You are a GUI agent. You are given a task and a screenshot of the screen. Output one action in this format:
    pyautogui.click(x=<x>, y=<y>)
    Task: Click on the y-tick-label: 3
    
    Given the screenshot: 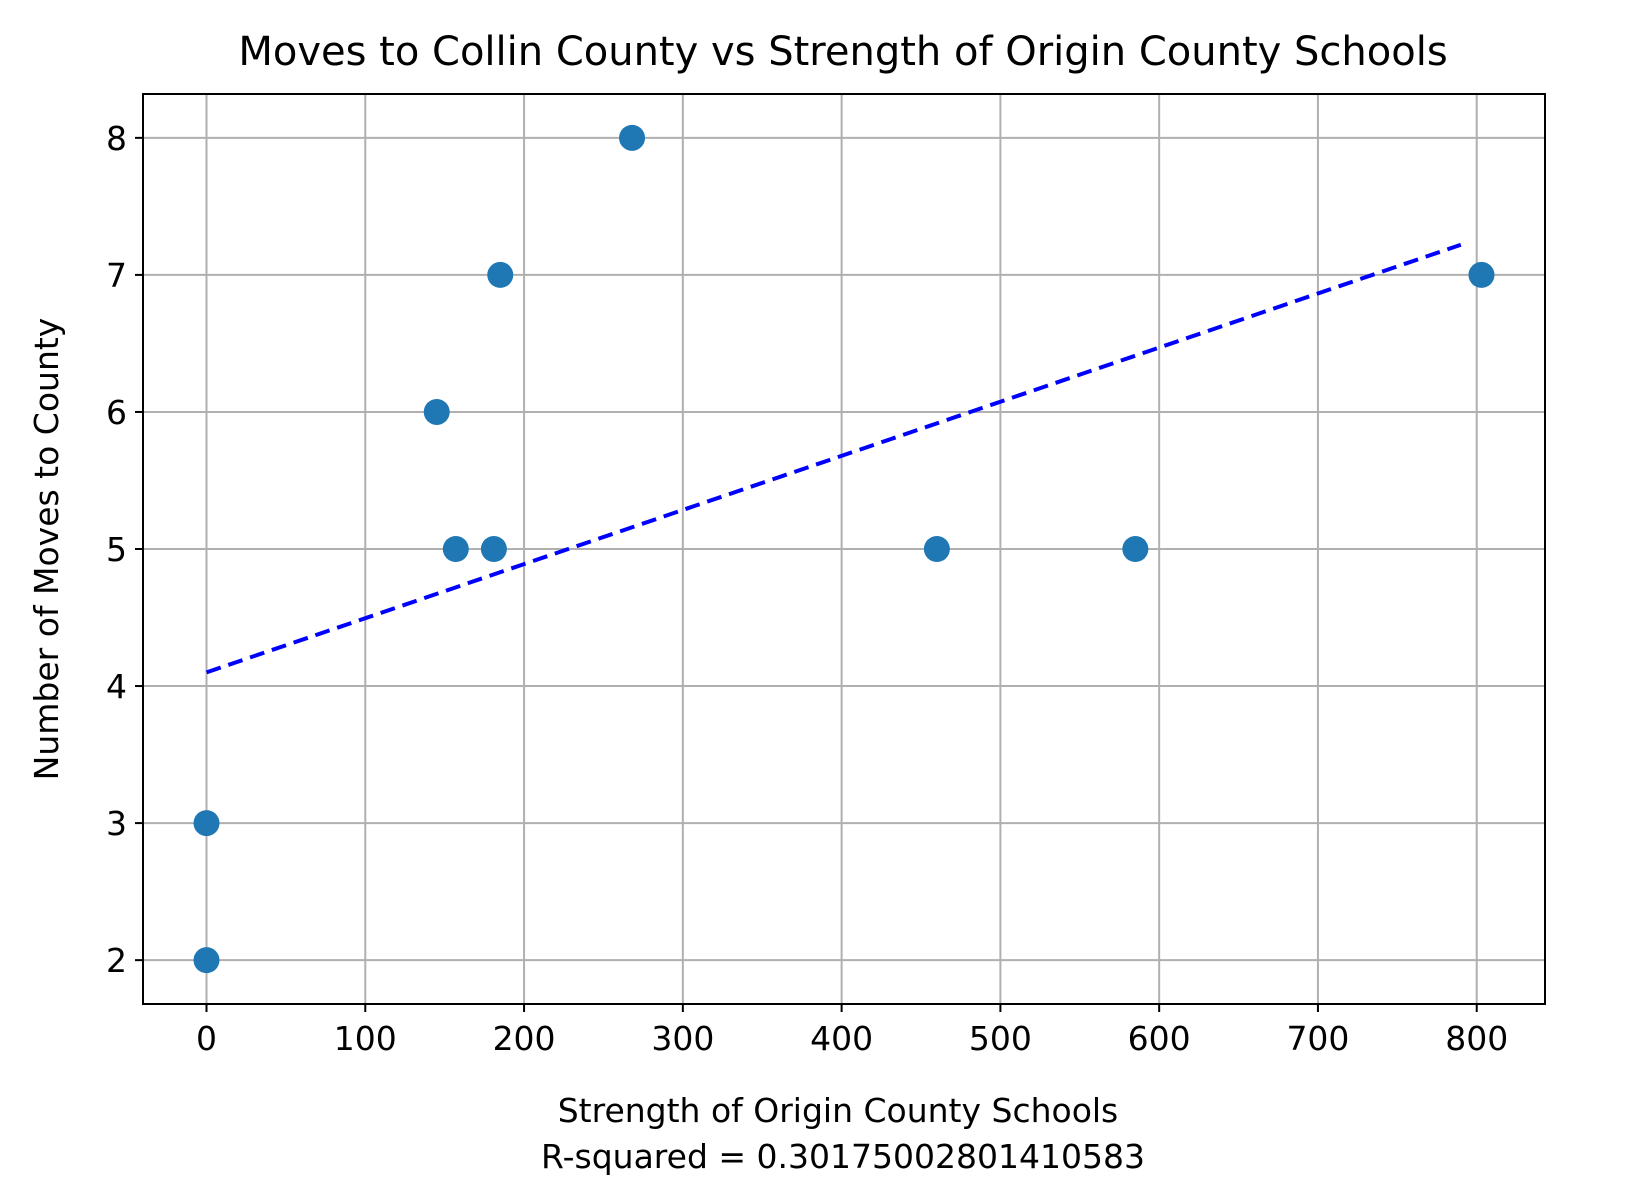 What is the action you would take?
    pyautogui.click(x=116, y=823)
    